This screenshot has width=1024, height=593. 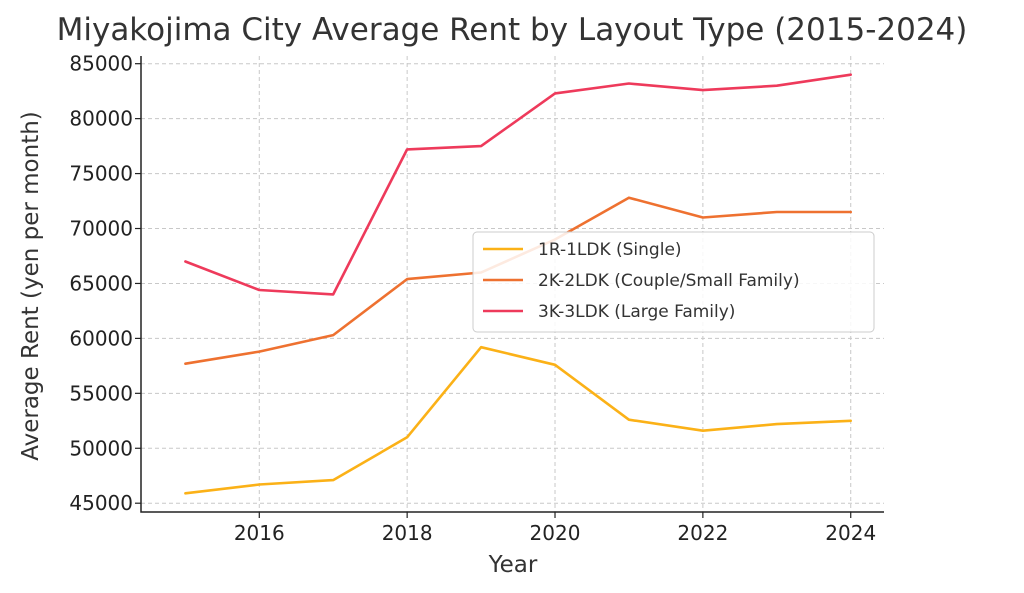 I want to click on legend-label-3: 3K-3LDK (Large Family), so click(x=636, y=312).